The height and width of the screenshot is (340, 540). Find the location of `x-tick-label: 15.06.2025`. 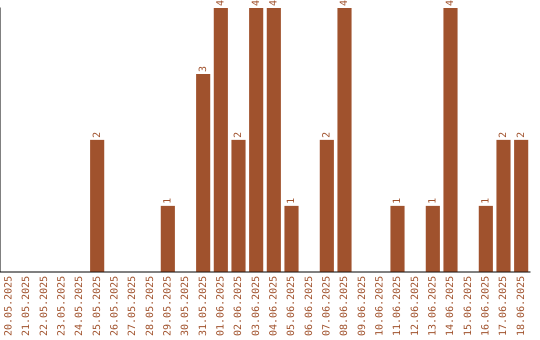

x-tick-label: 15.06.2025 is located at coordinates (468, 306).